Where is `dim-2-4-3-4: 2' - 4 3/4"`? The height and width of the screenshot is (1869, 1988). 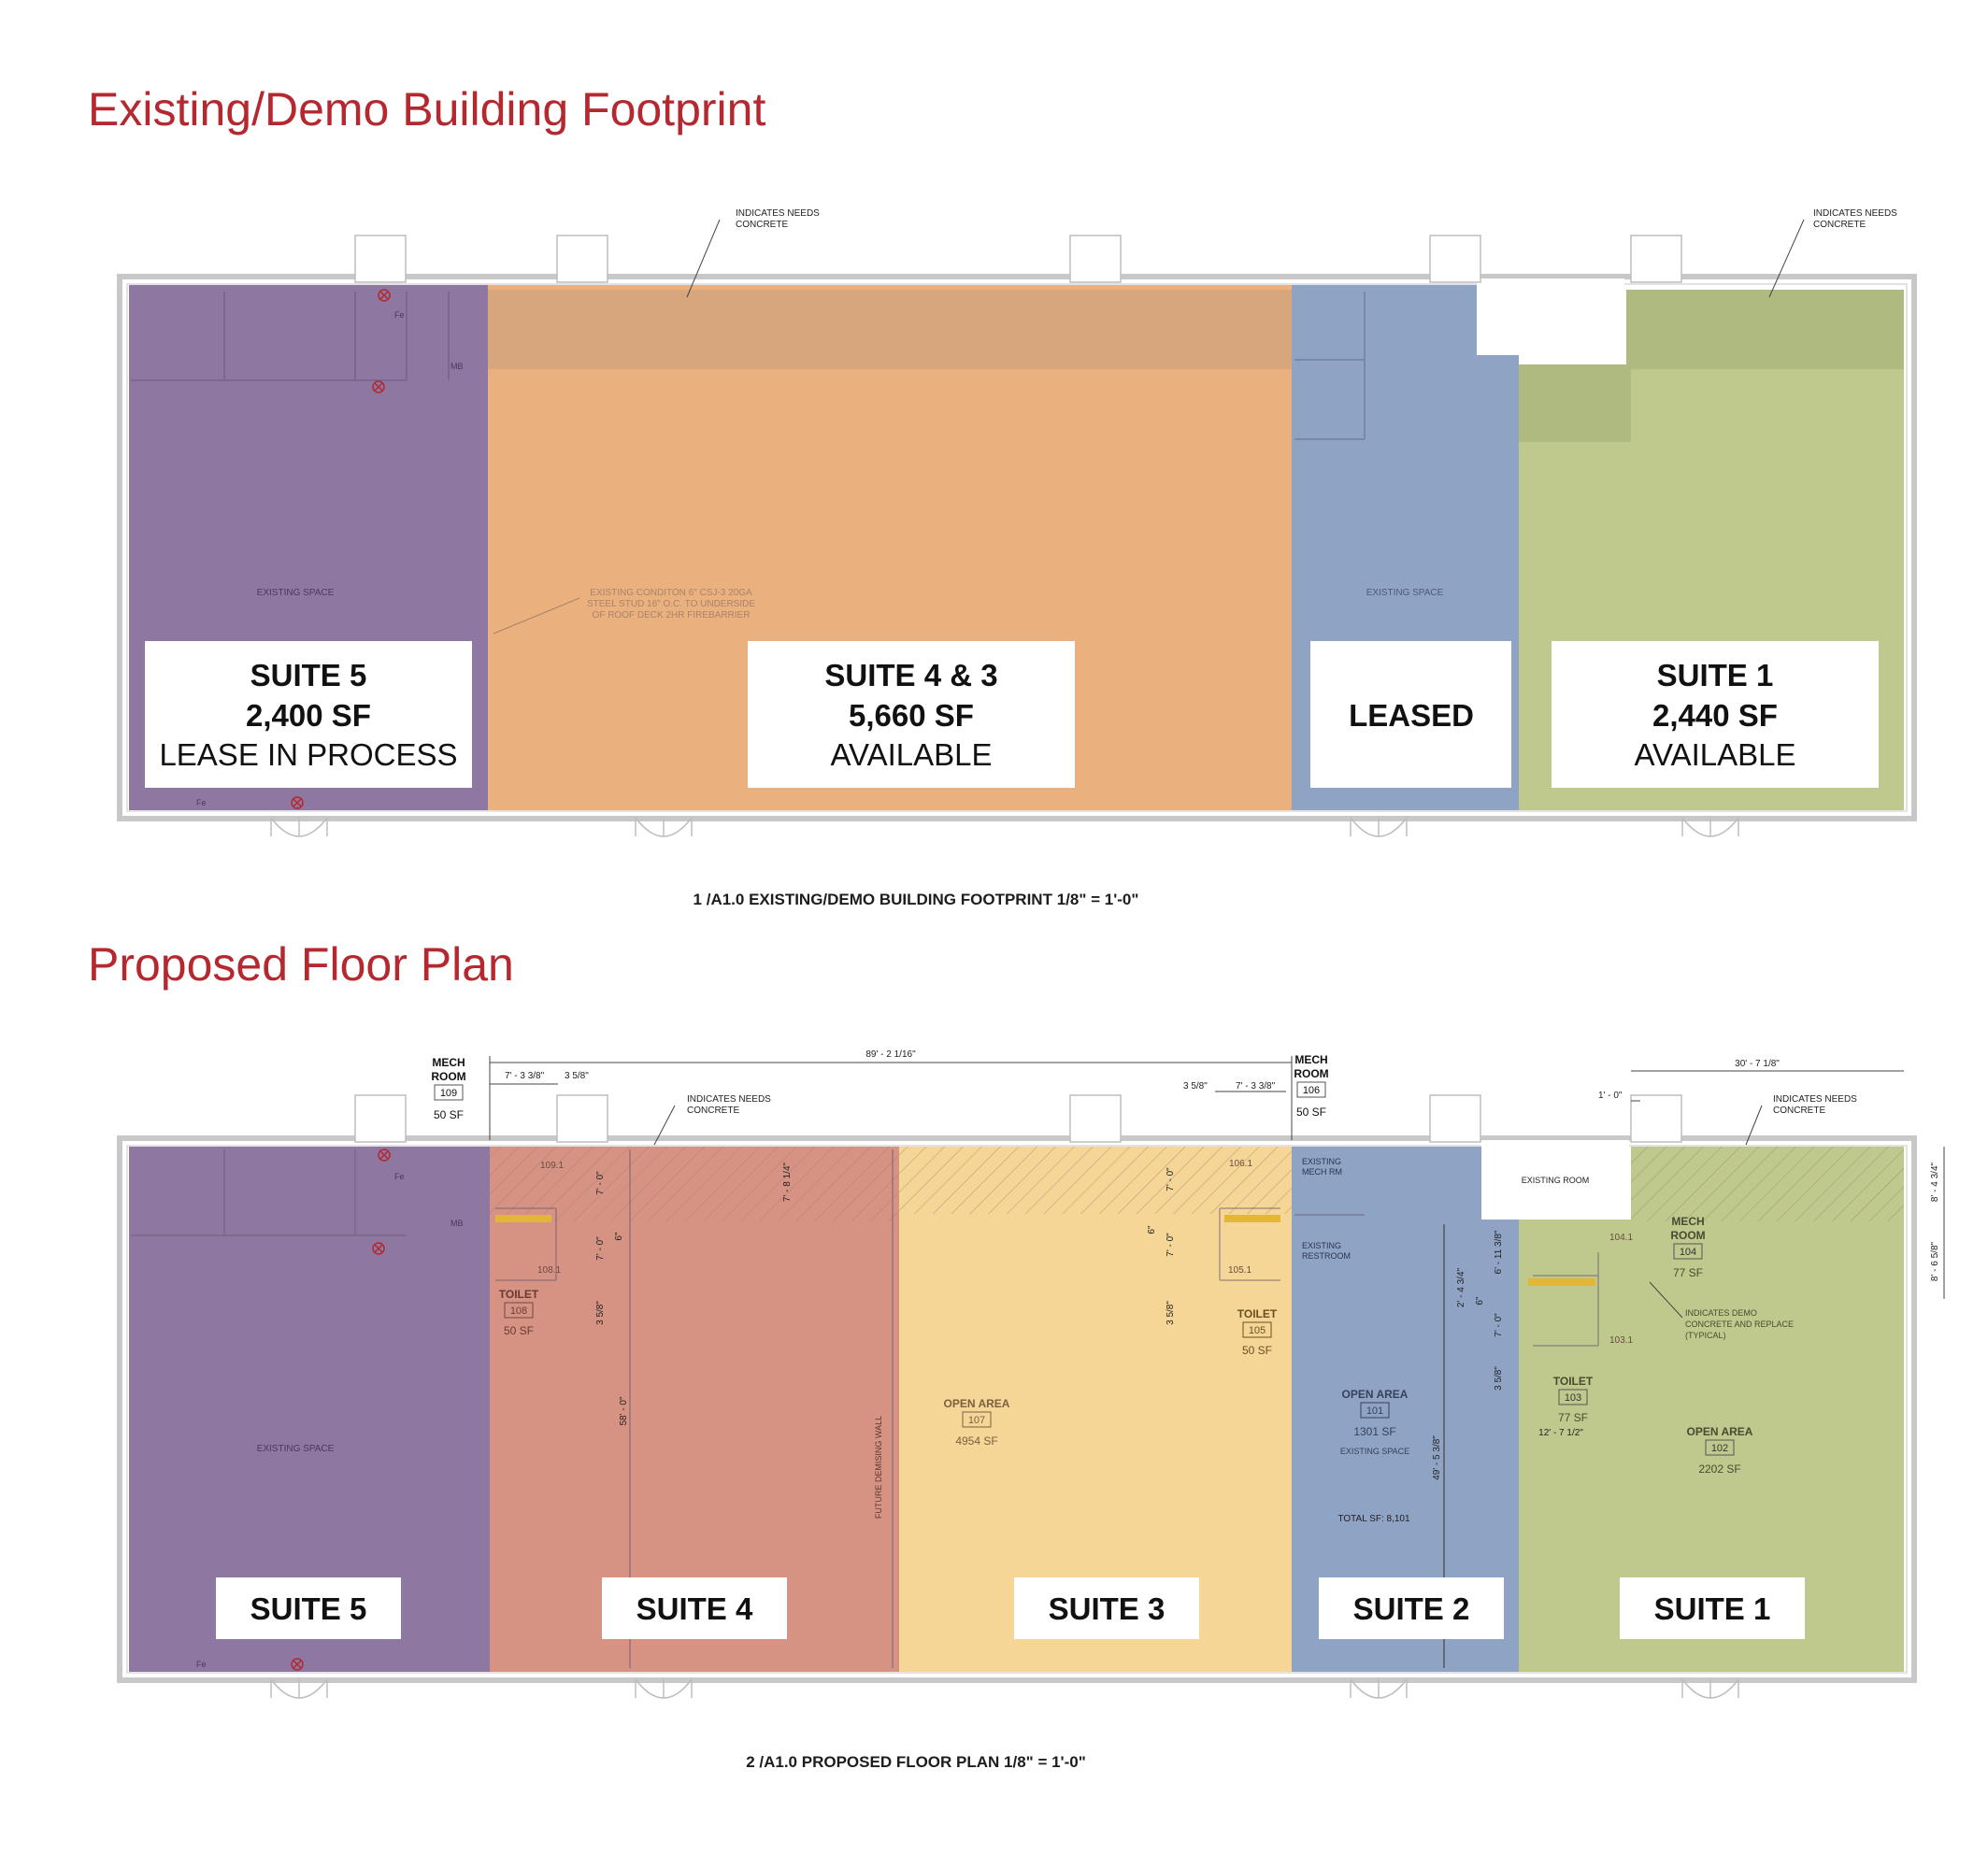
dim-2-4-3-4: 2' - 4 3/4" is located at coordinates (1461, 1287).